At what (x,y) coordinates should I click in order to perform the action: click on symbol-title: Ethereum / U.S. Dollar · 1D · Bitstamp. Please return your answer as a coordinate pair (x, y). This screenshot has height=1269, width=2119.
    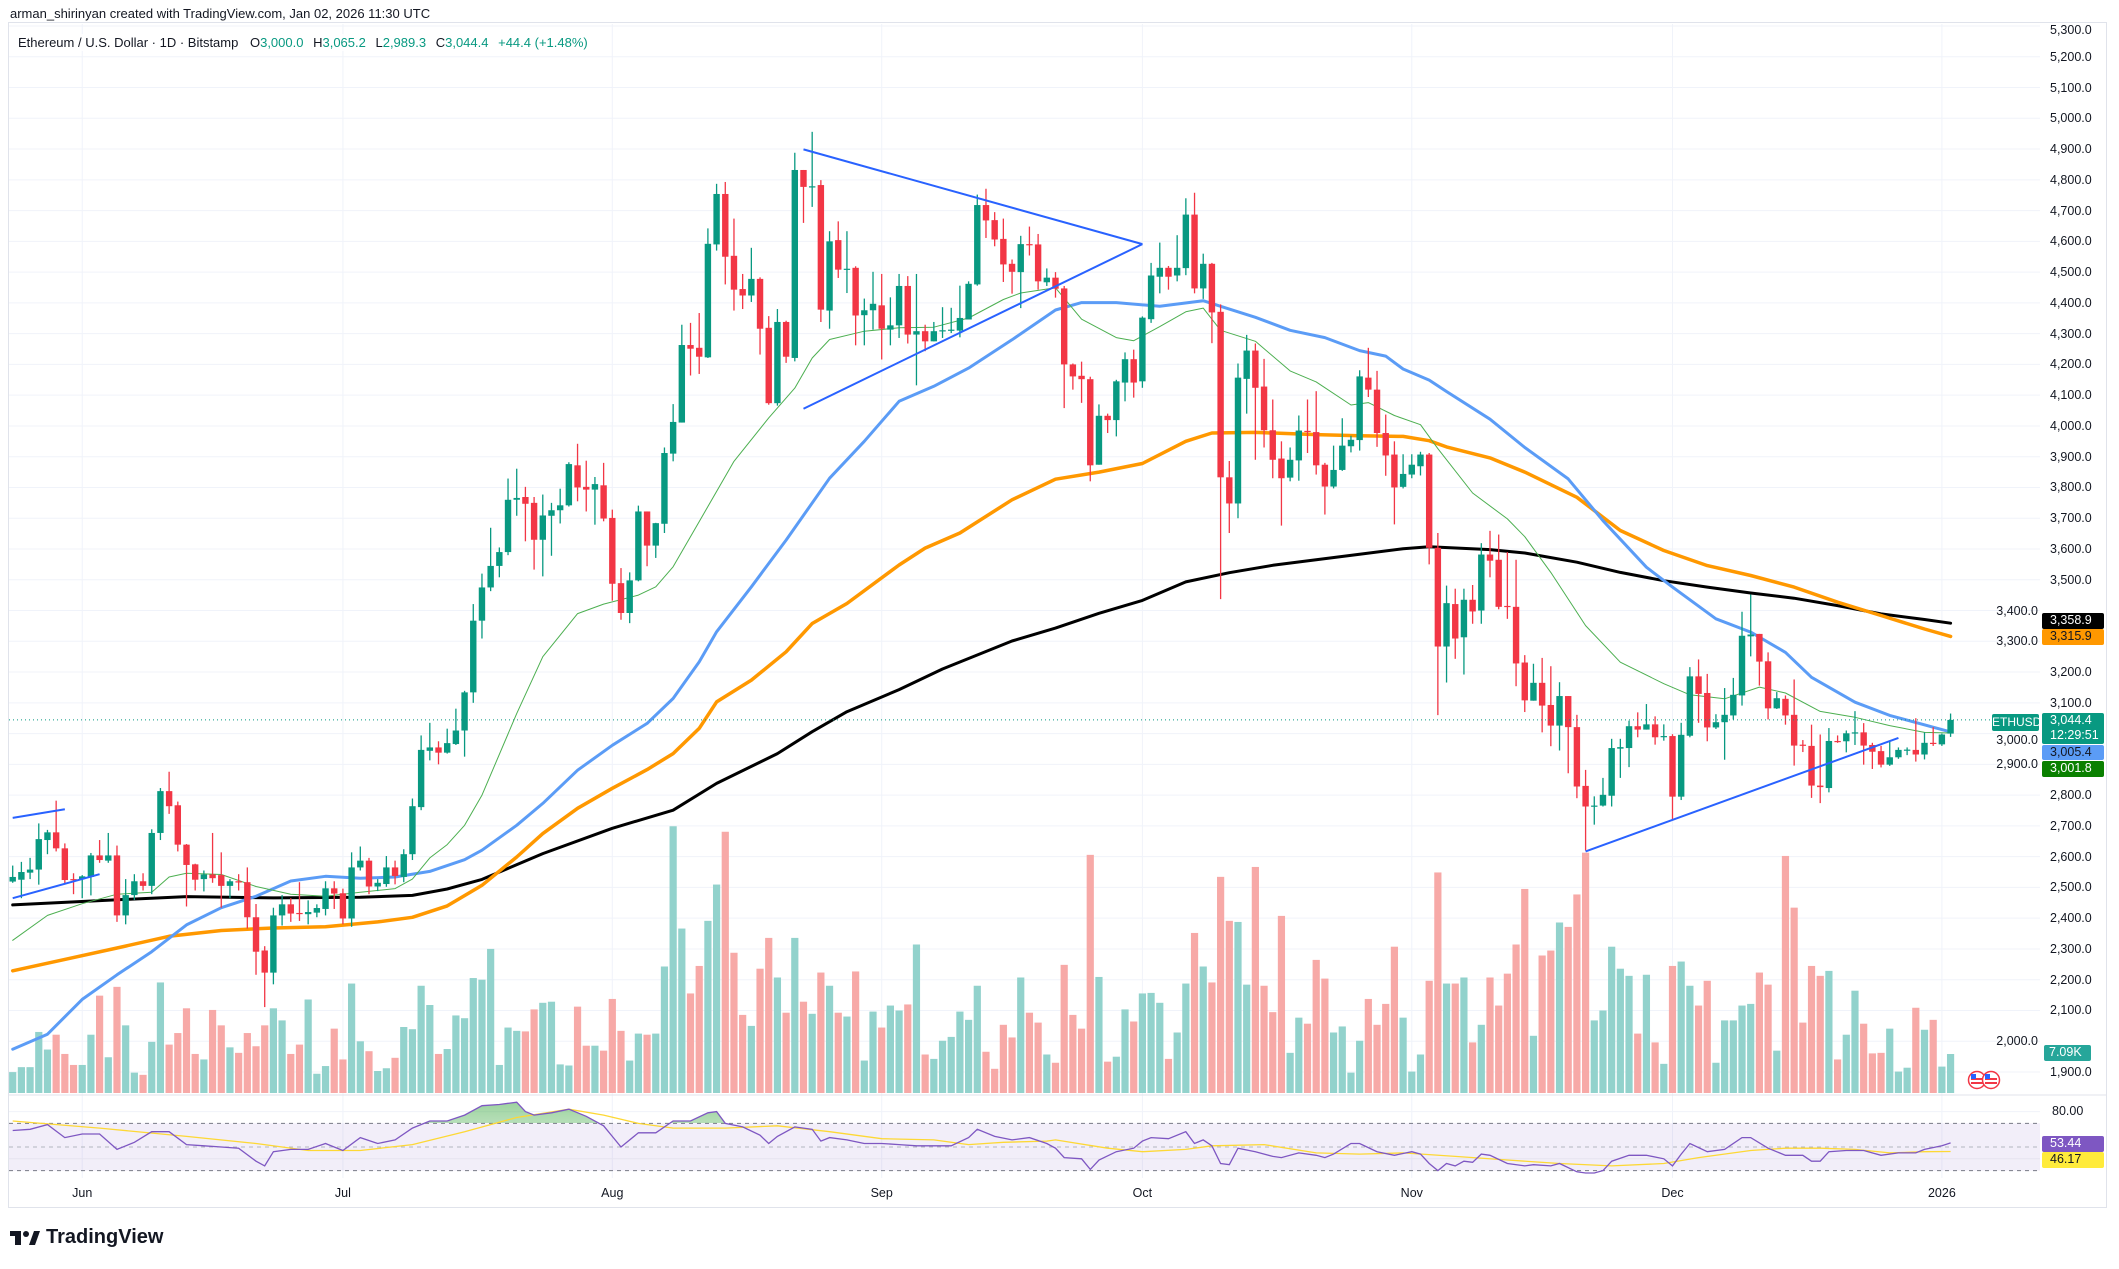
    Looking at the image, I should click on (128, 42).